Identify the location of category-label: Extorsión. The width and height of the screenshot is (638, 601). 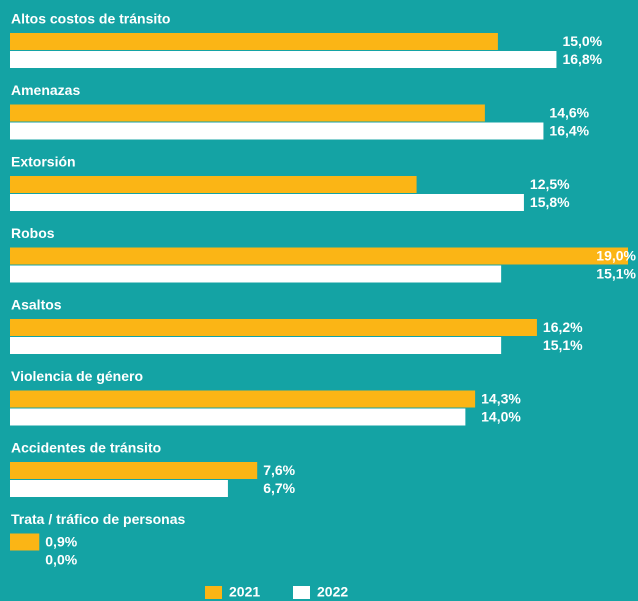
(43, 162).